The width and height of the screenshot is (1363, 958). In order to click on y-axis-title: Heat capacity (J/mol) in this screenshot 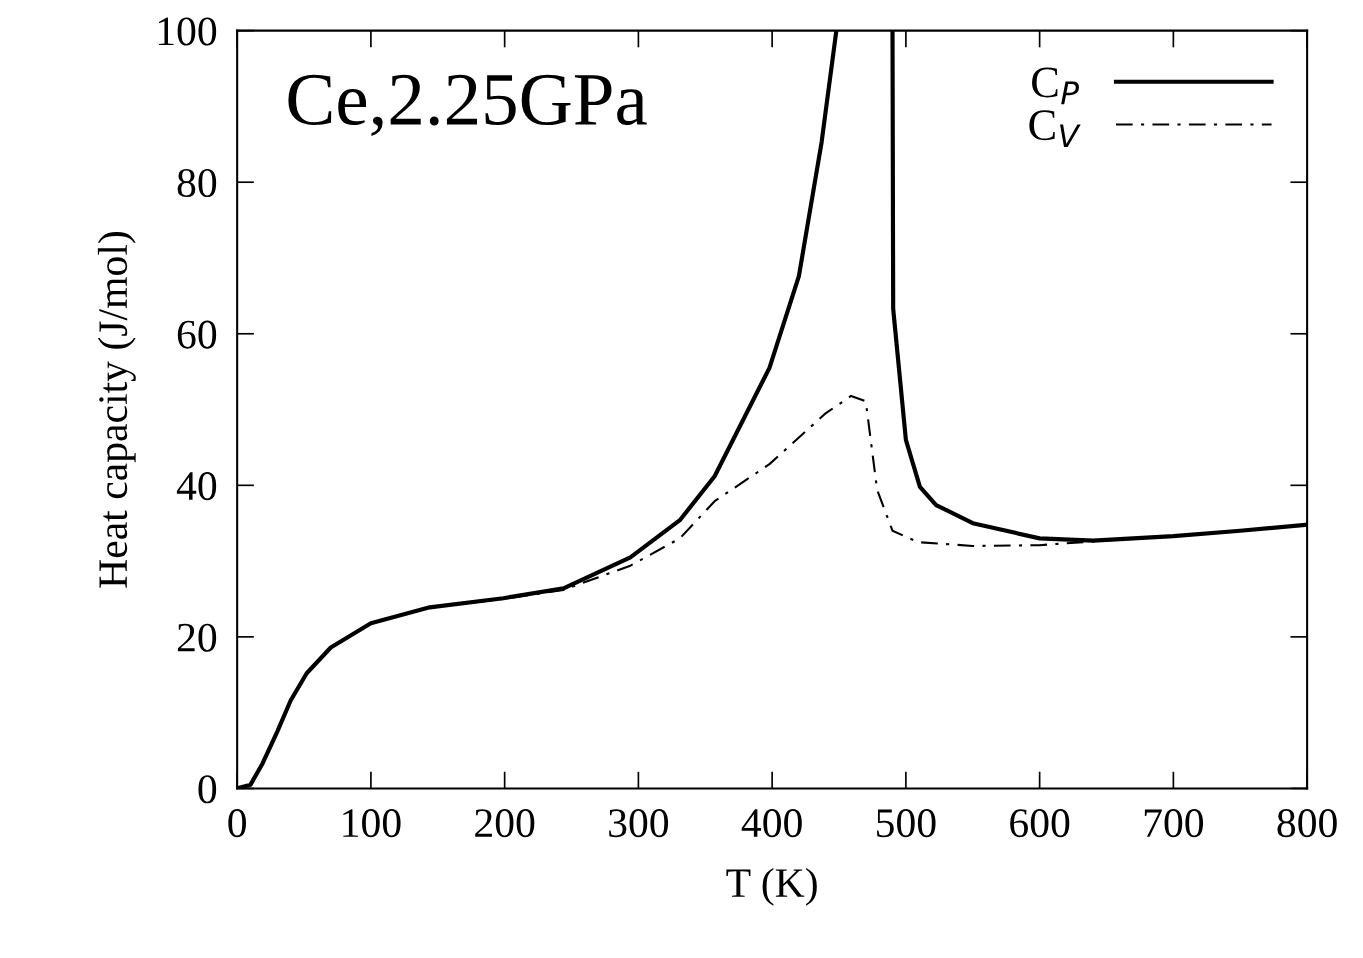, I will do `click(116, 410)`.